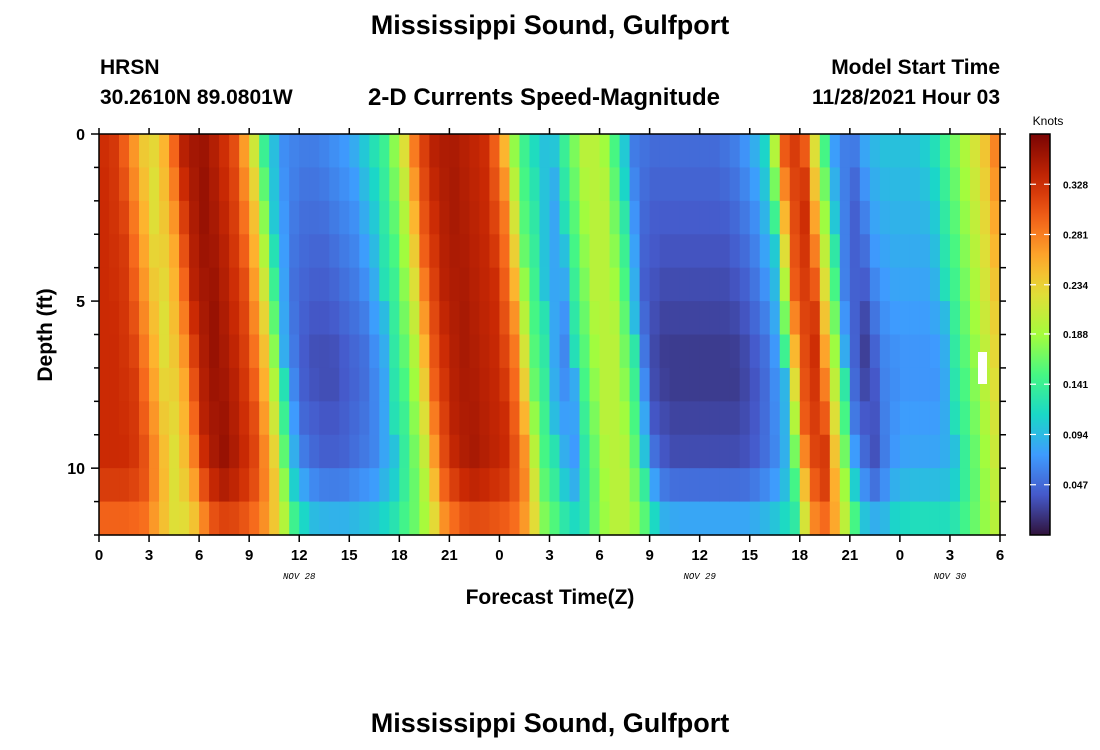 This screenshot has height=750, width=1100. Describe the element at coordinates (699, 555) in the screenshot. I see `x-tick-label: 12` at that location.